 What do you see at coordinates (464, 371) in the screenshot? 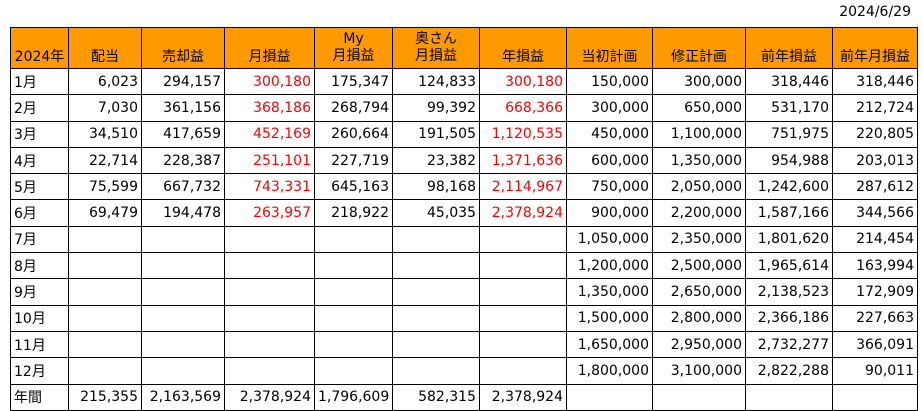
I see `table-row: 12月 1,800,000 3,100,000 2,822,288 90,011` at bounding box center [464, 371].